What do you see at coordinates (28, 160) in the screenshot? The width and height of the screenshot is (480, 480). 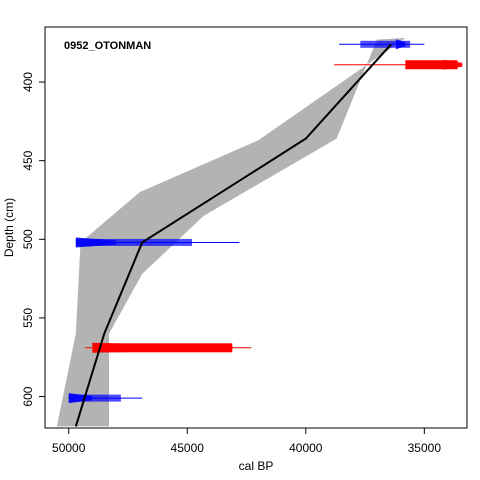 I see `y-tick-label: 450` at bounding box center [28, 160].